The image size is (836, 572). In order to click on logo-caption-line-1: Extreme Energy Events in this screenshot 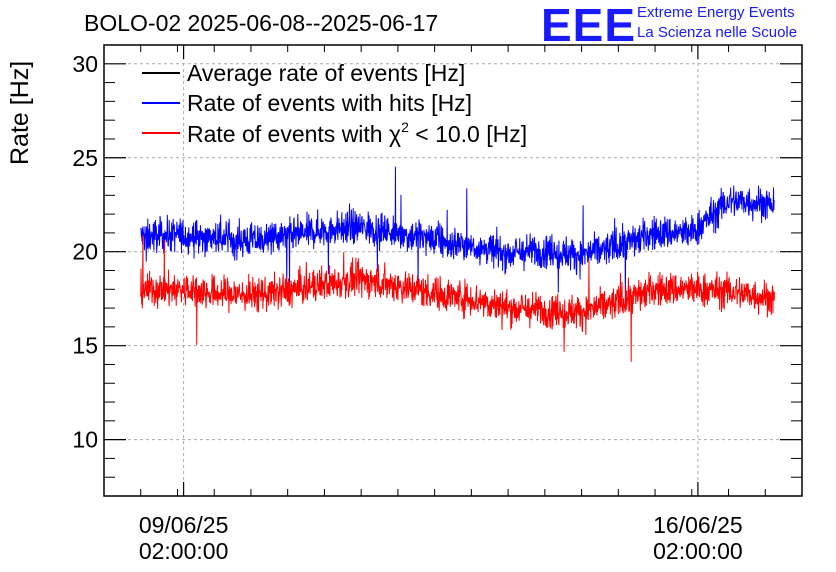, I will do `click(716, 12)`.